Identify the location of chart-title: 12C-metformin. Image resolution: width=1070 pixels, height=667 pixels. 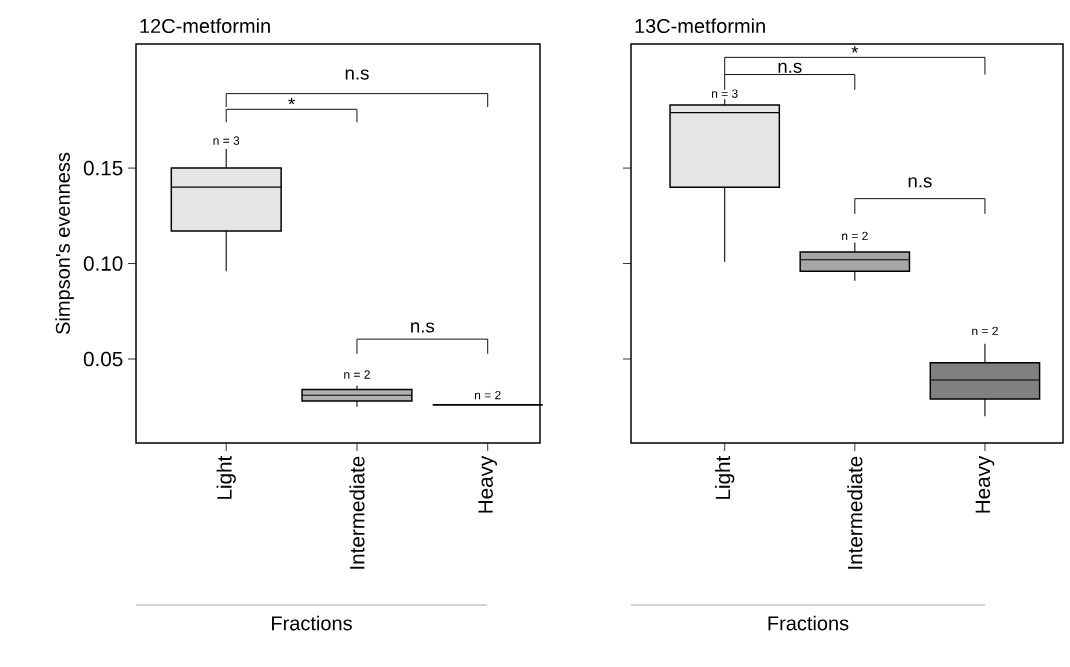
(205, 26).